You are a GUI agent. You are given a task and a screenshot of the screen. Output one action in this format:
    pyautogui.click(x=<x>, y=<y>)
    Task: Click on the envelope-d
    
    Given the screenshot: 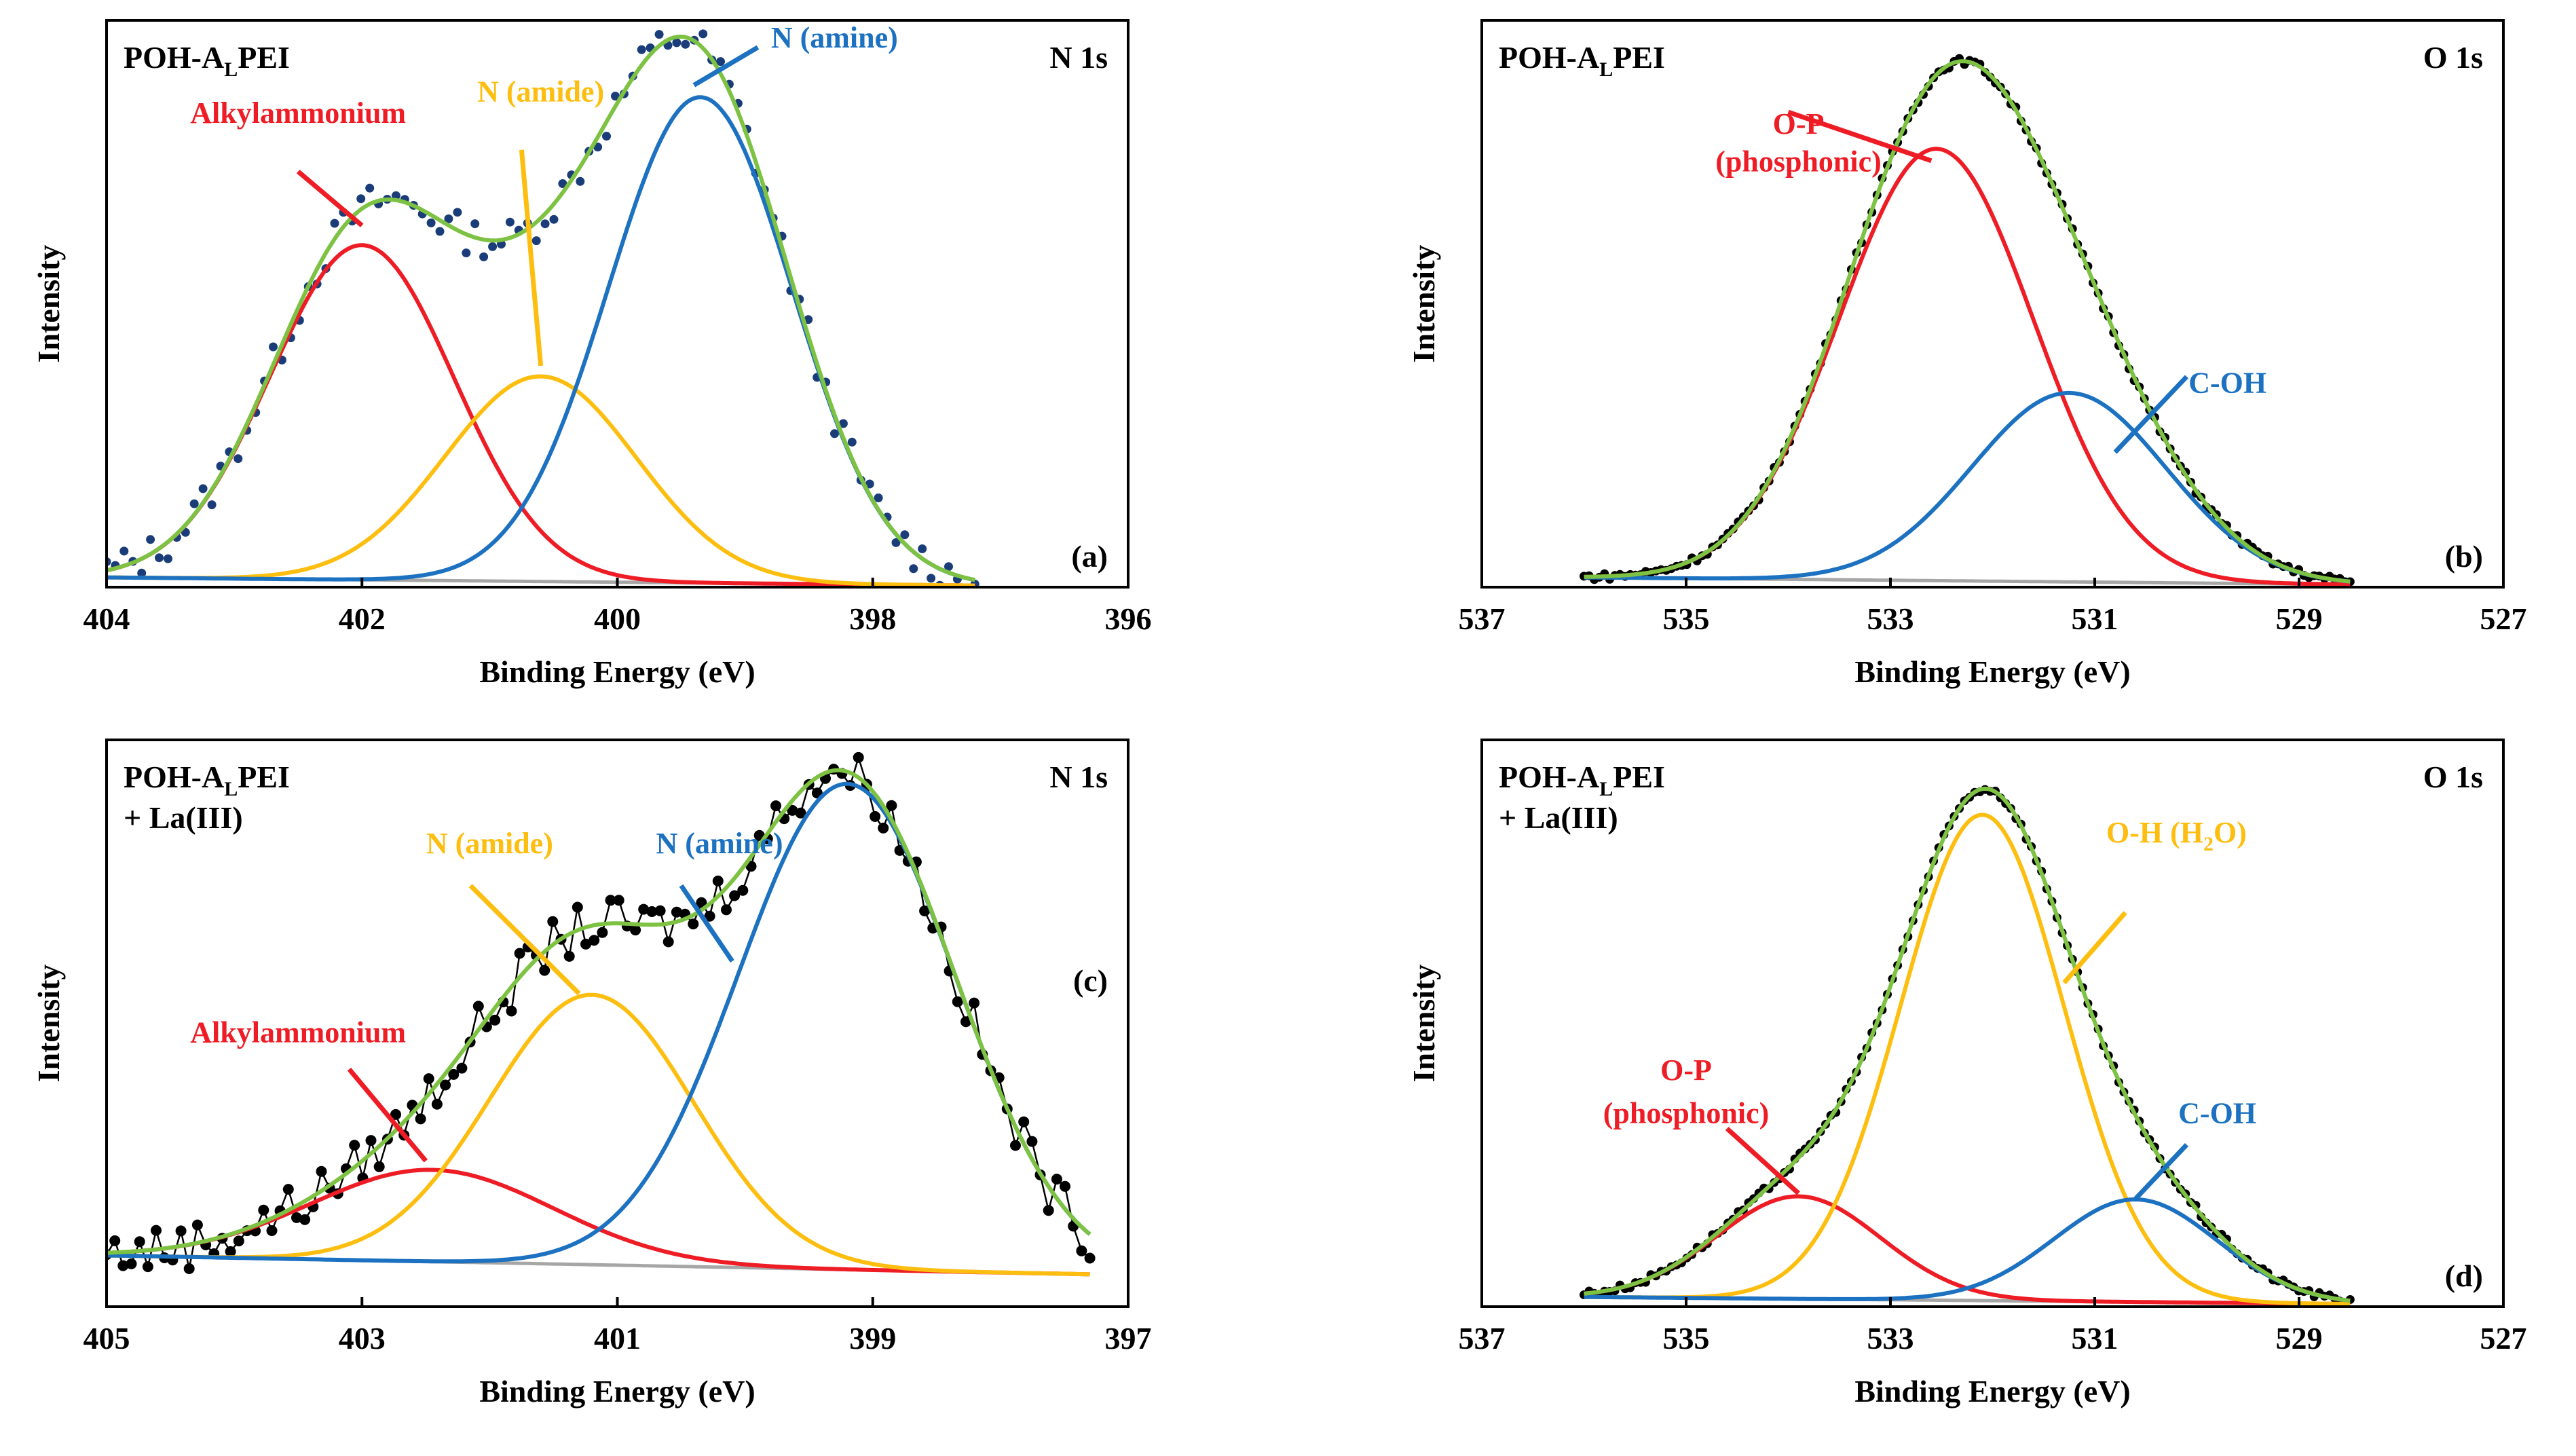 What is the action you would take?
    pyautogui.click(x=1968, y=1045)
    